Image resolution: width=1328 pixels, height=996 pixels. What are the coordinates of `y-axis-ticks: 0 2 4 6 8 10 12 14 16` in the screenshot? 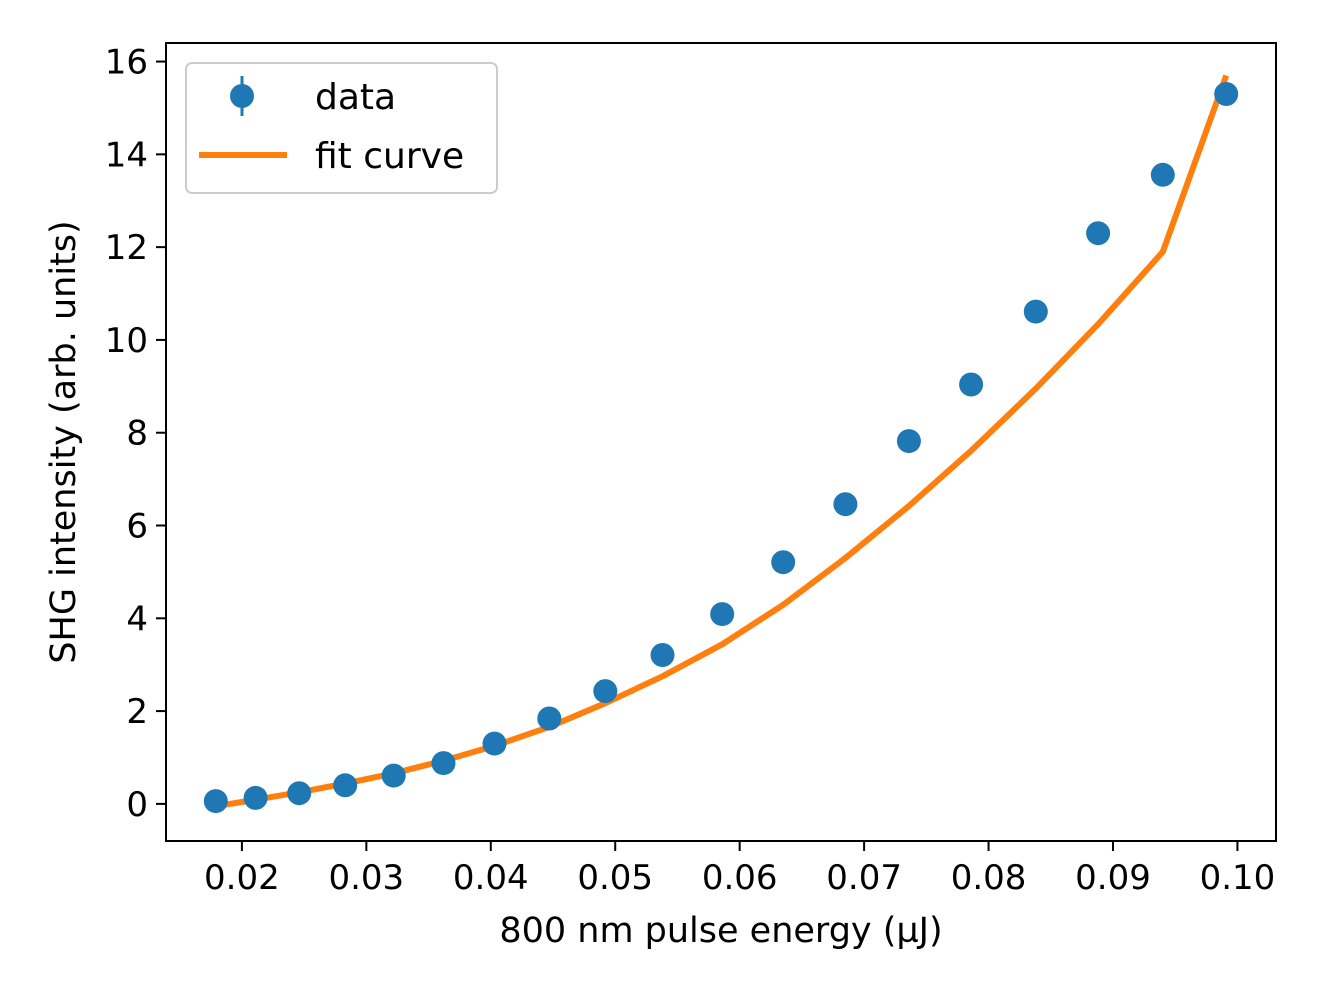 It's located at (135, 434).